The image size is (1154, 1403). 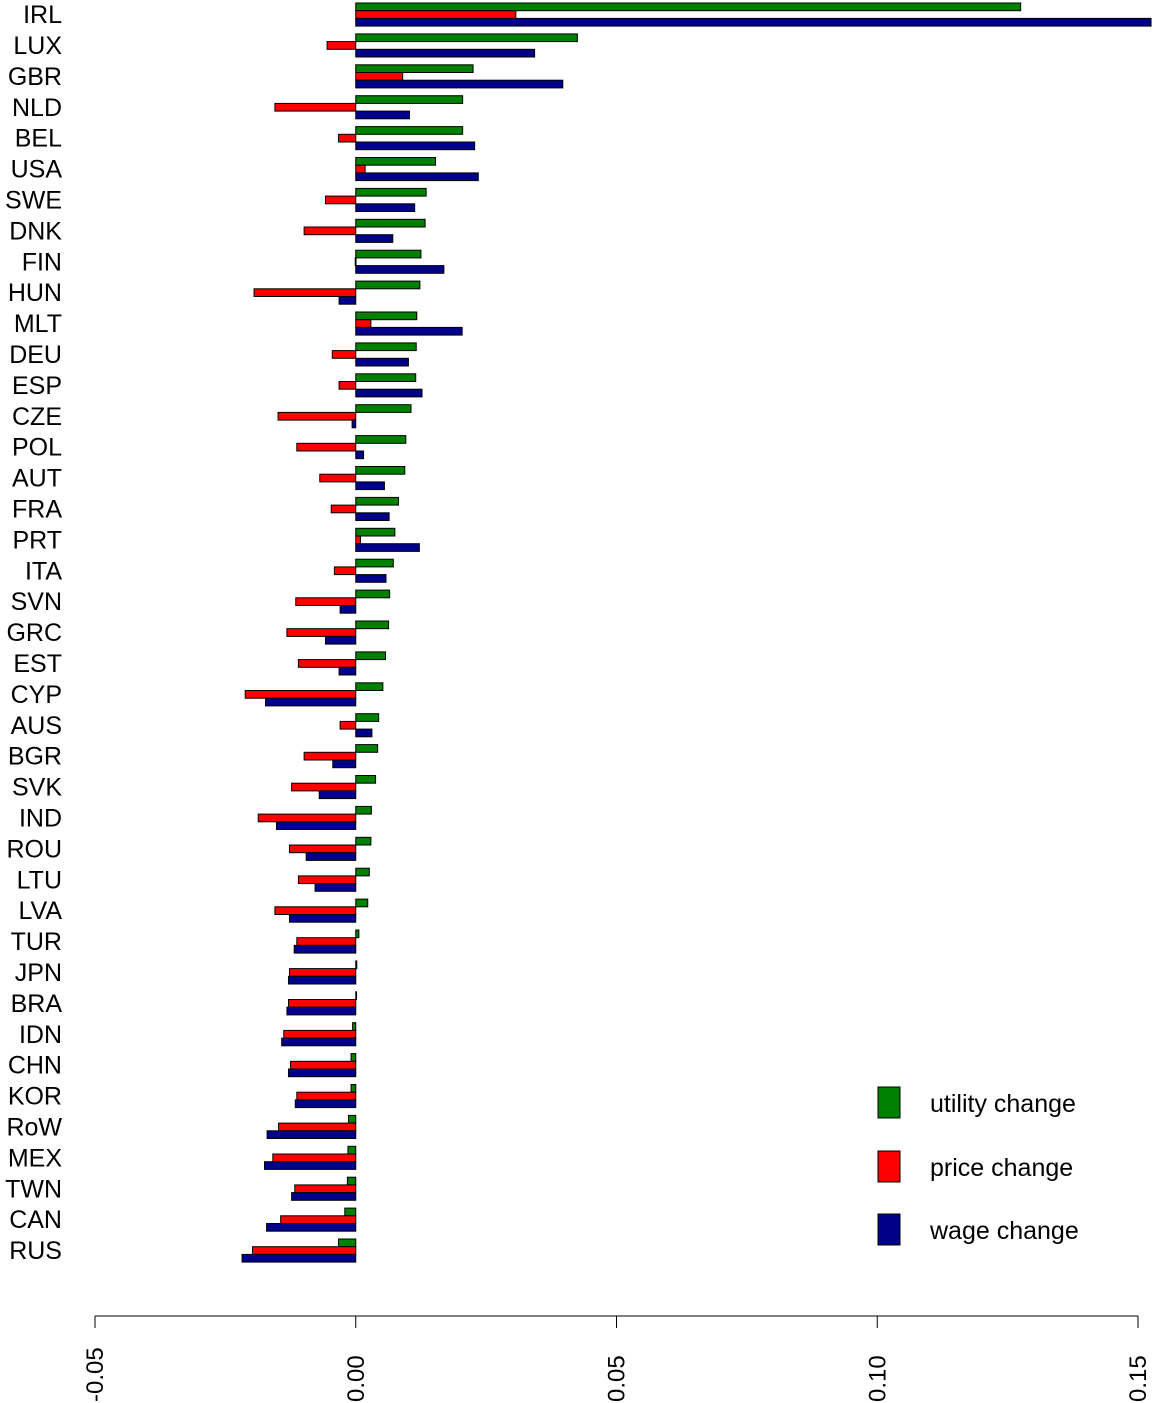 What do you see at coordinates (341, 200) in the screenshot?
I see `bar-swe-price-change` at bounding box center [341, 200].